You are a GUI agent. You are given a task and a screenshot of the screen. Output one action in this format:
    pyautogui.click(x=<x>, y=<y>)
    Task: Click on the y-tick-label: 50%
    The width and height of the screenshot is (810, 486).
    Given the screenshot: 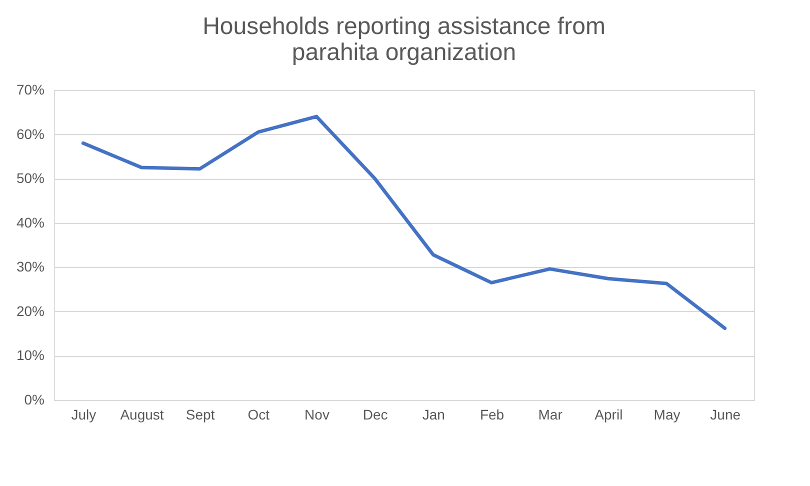 What is the action you would take?
    pyautogui.click(x=30, y=178)
    